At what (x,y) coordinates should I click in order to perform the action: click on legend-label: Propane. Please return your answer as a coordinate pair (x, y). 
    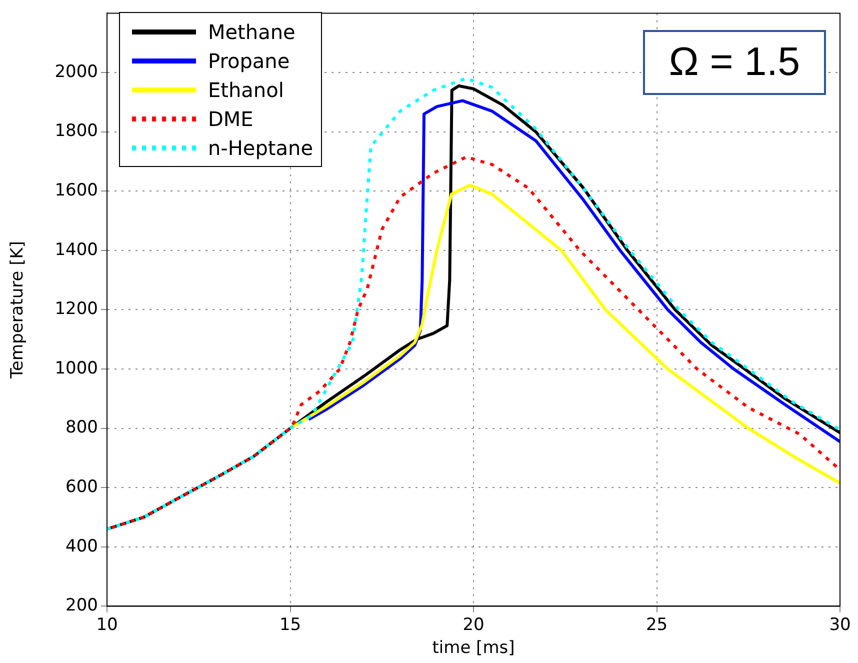
    Looking at the image, I should click on (249, 60).